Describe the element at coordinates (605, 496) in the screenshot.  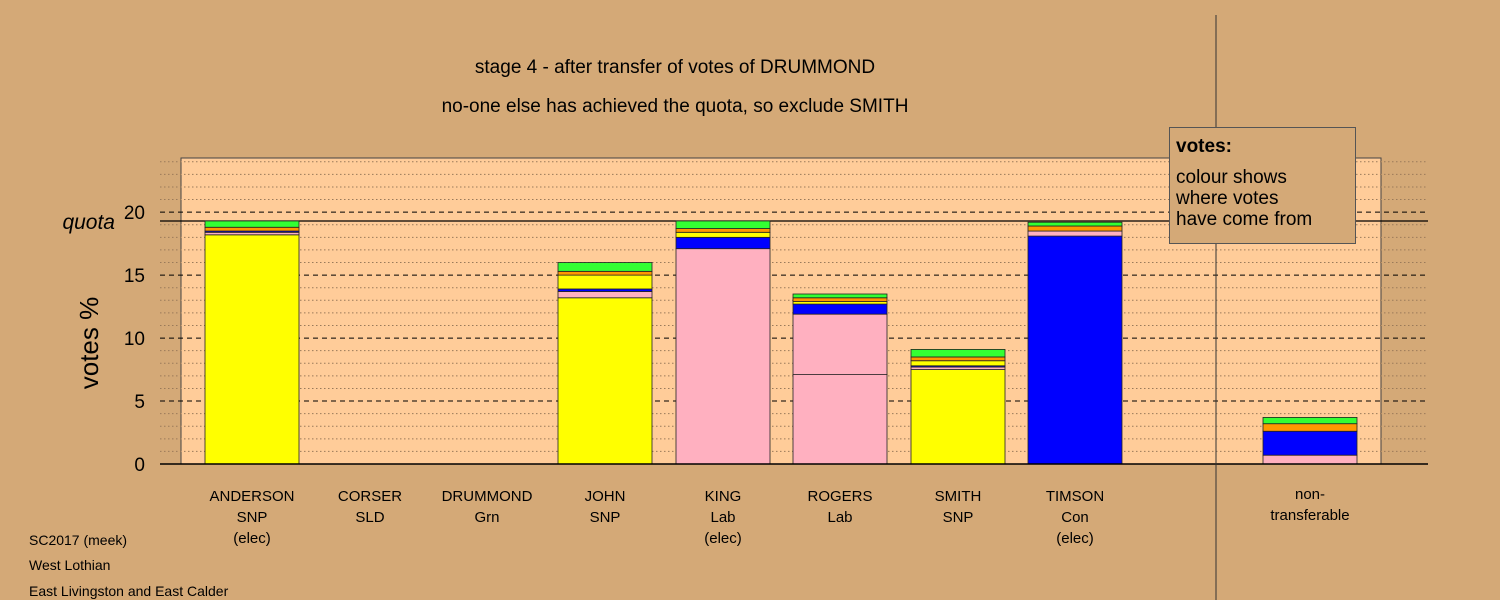
I see `x-tick-label: JOHN` at that location.